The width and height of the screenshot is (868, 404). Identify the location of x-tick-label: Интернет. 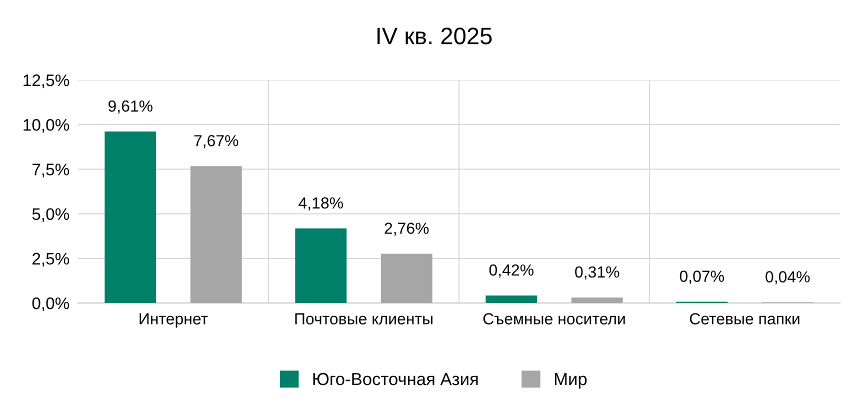
(174, 320).